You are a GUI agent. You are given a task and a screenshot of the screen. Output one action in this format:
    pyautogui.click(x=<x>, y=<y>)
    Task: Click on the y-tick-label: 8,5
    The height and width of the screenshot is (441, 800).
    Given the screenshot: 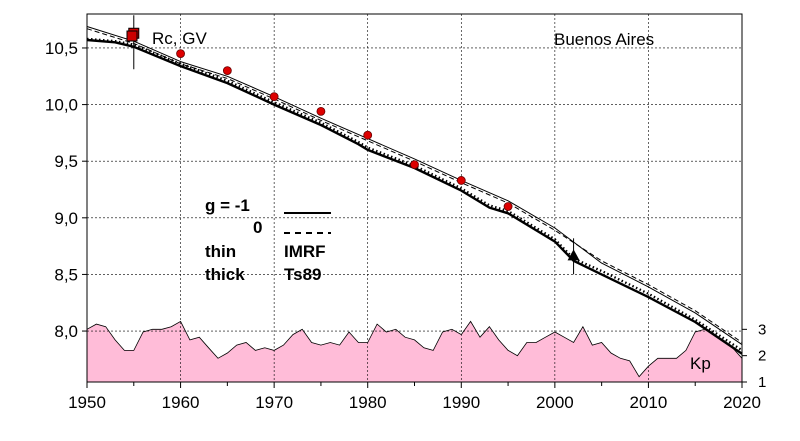 What is the action you would take?
    pyautogui.click(x=66, y=274)
    